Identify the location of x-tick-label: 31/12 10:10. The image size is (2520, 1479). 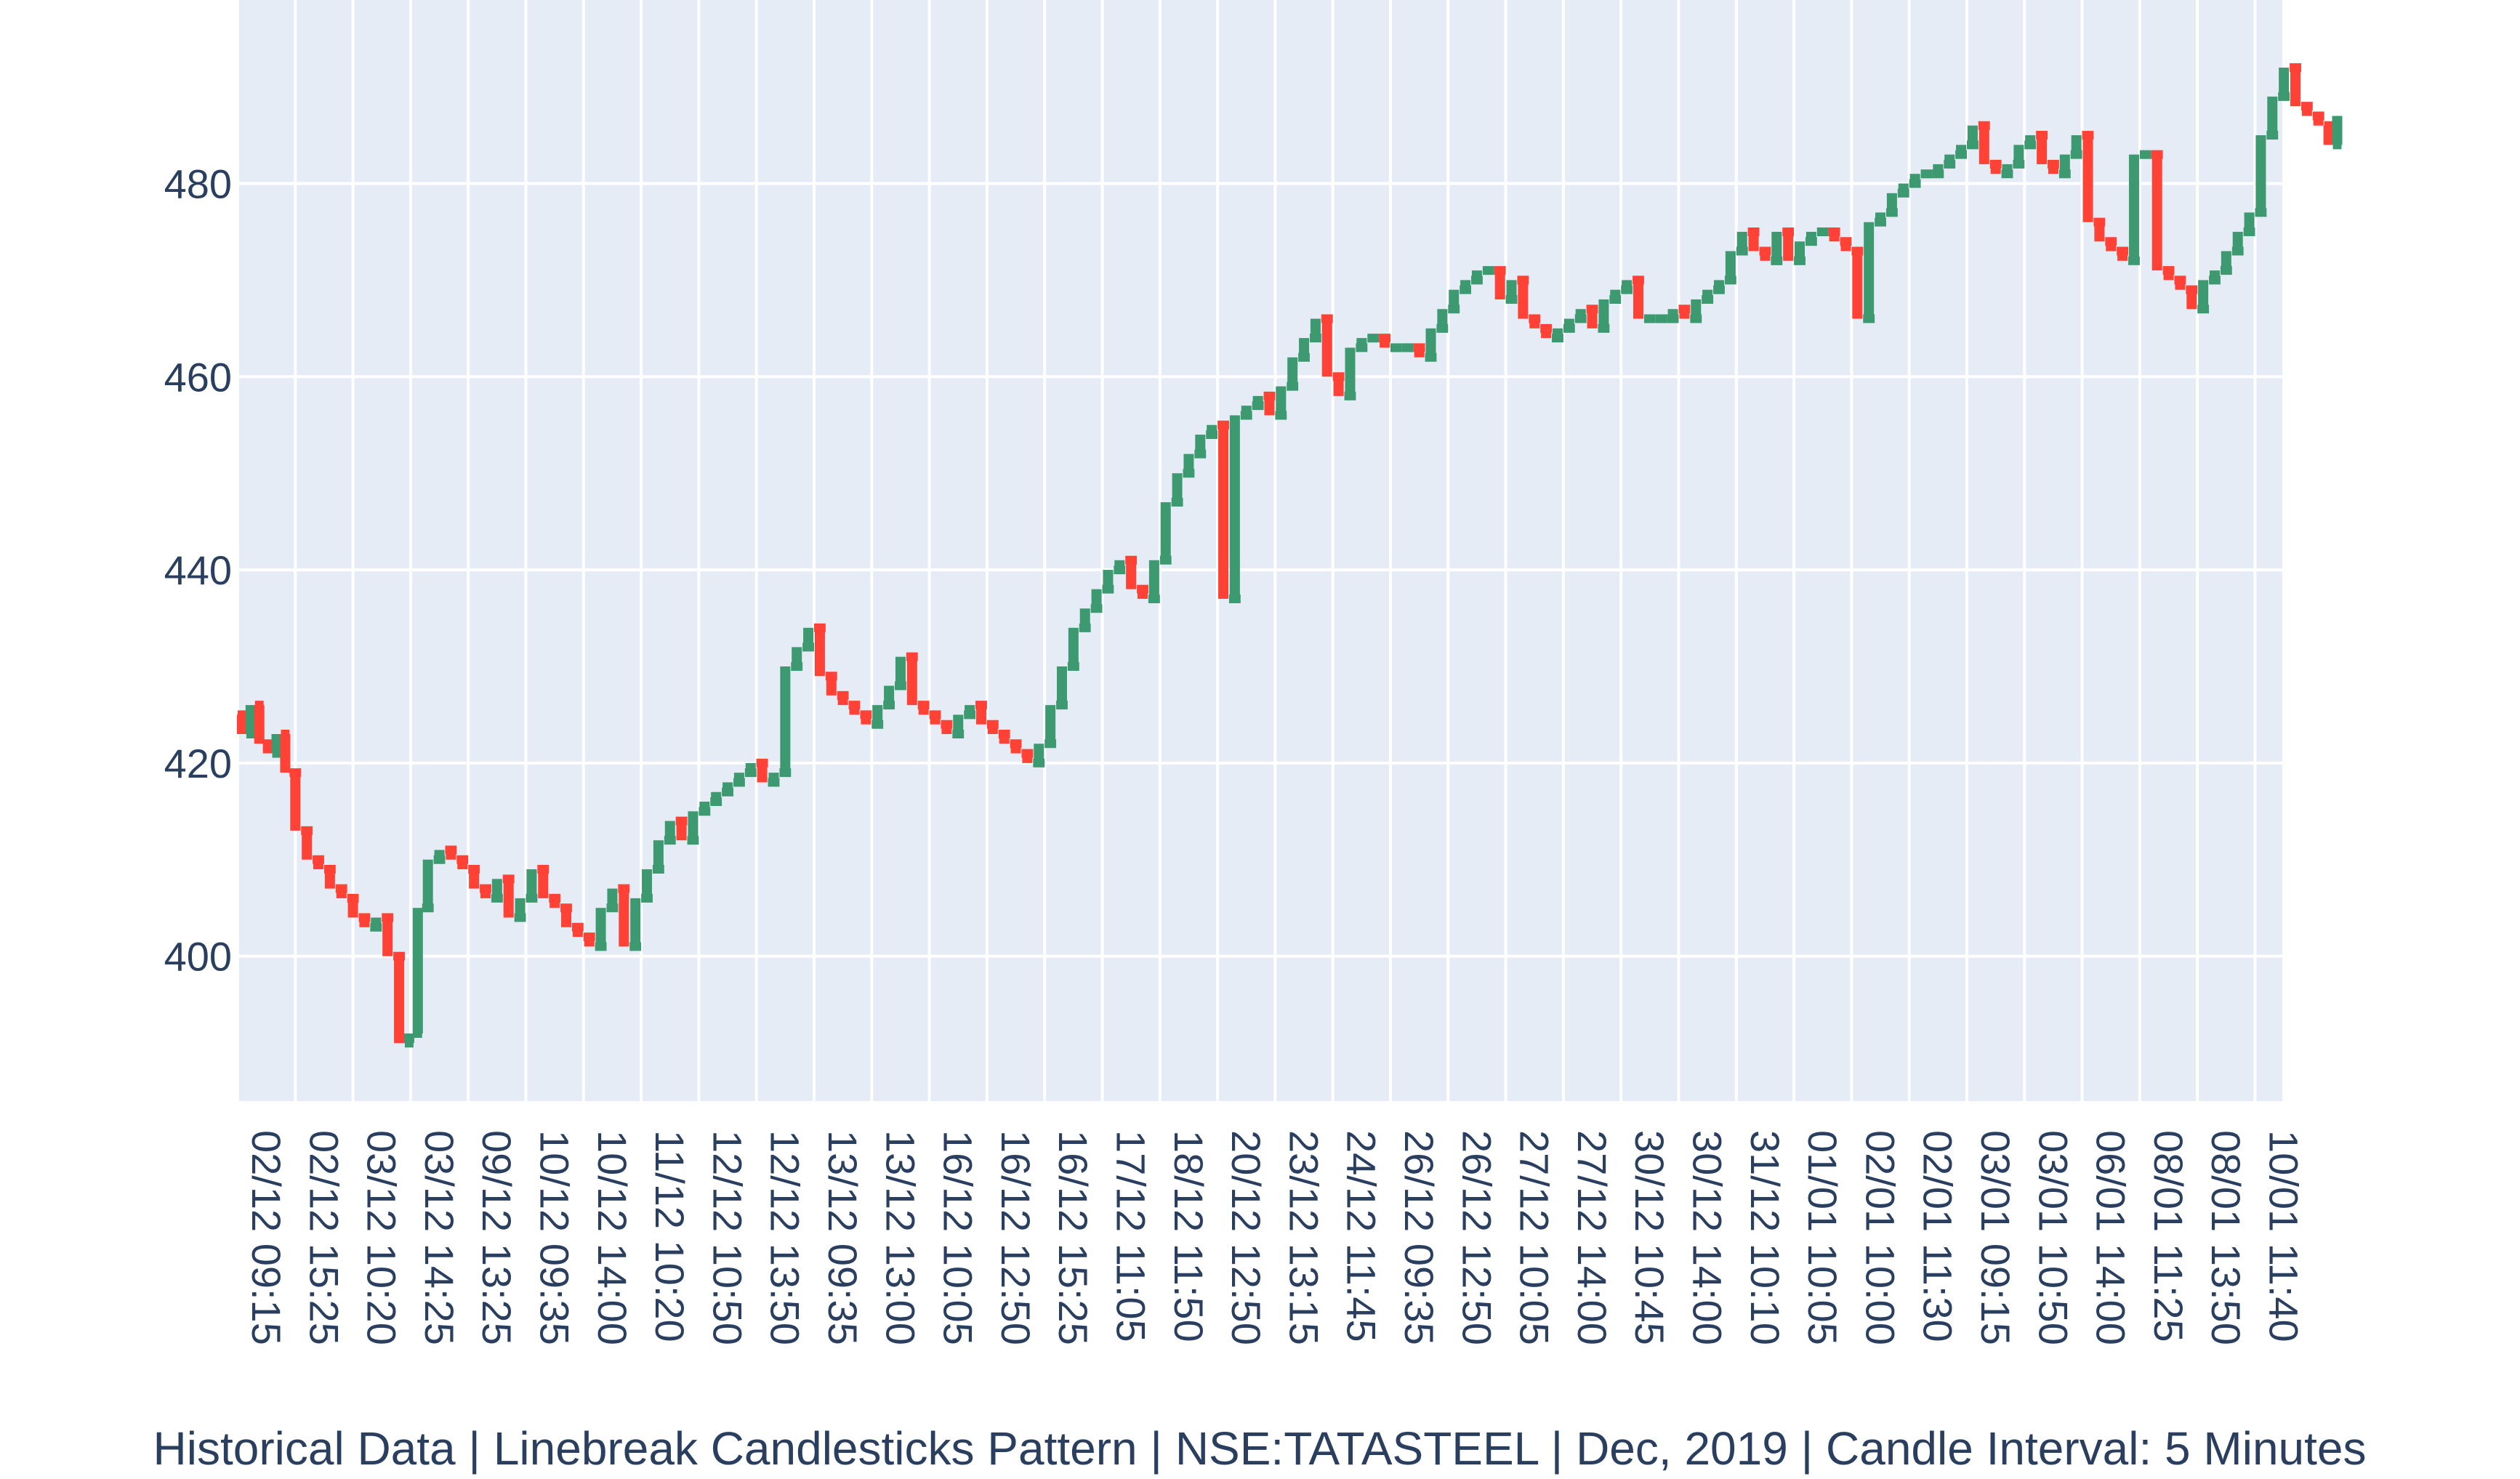
(1765, 1237).